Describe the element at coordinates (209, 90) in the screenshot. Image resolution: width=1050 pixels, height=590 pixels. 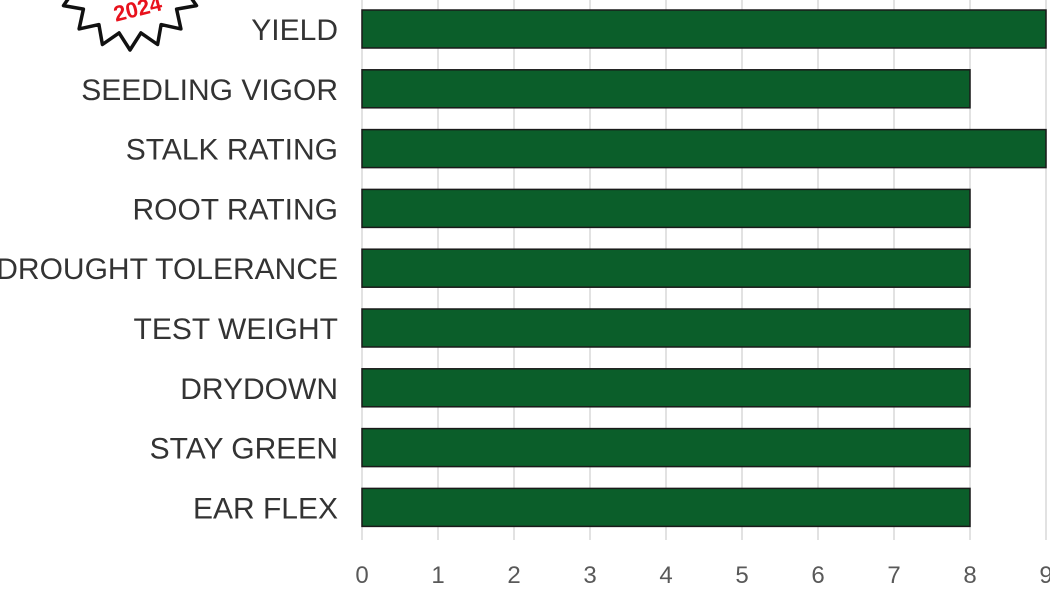
I see `category-label: SEEDLING VIGOR` at that location.